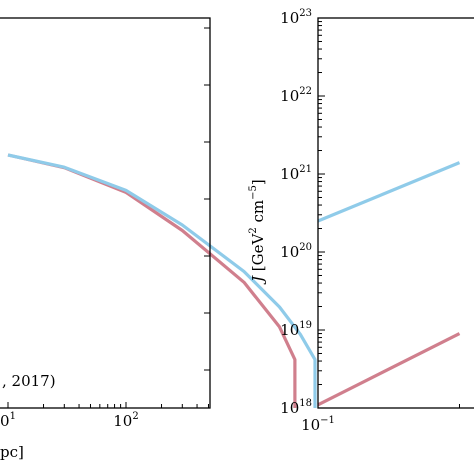  What do you see at coordinates (296, 17) in the screenshot?
I see `right-ytick-label-23: 1023` at bounding box center [296, 17].